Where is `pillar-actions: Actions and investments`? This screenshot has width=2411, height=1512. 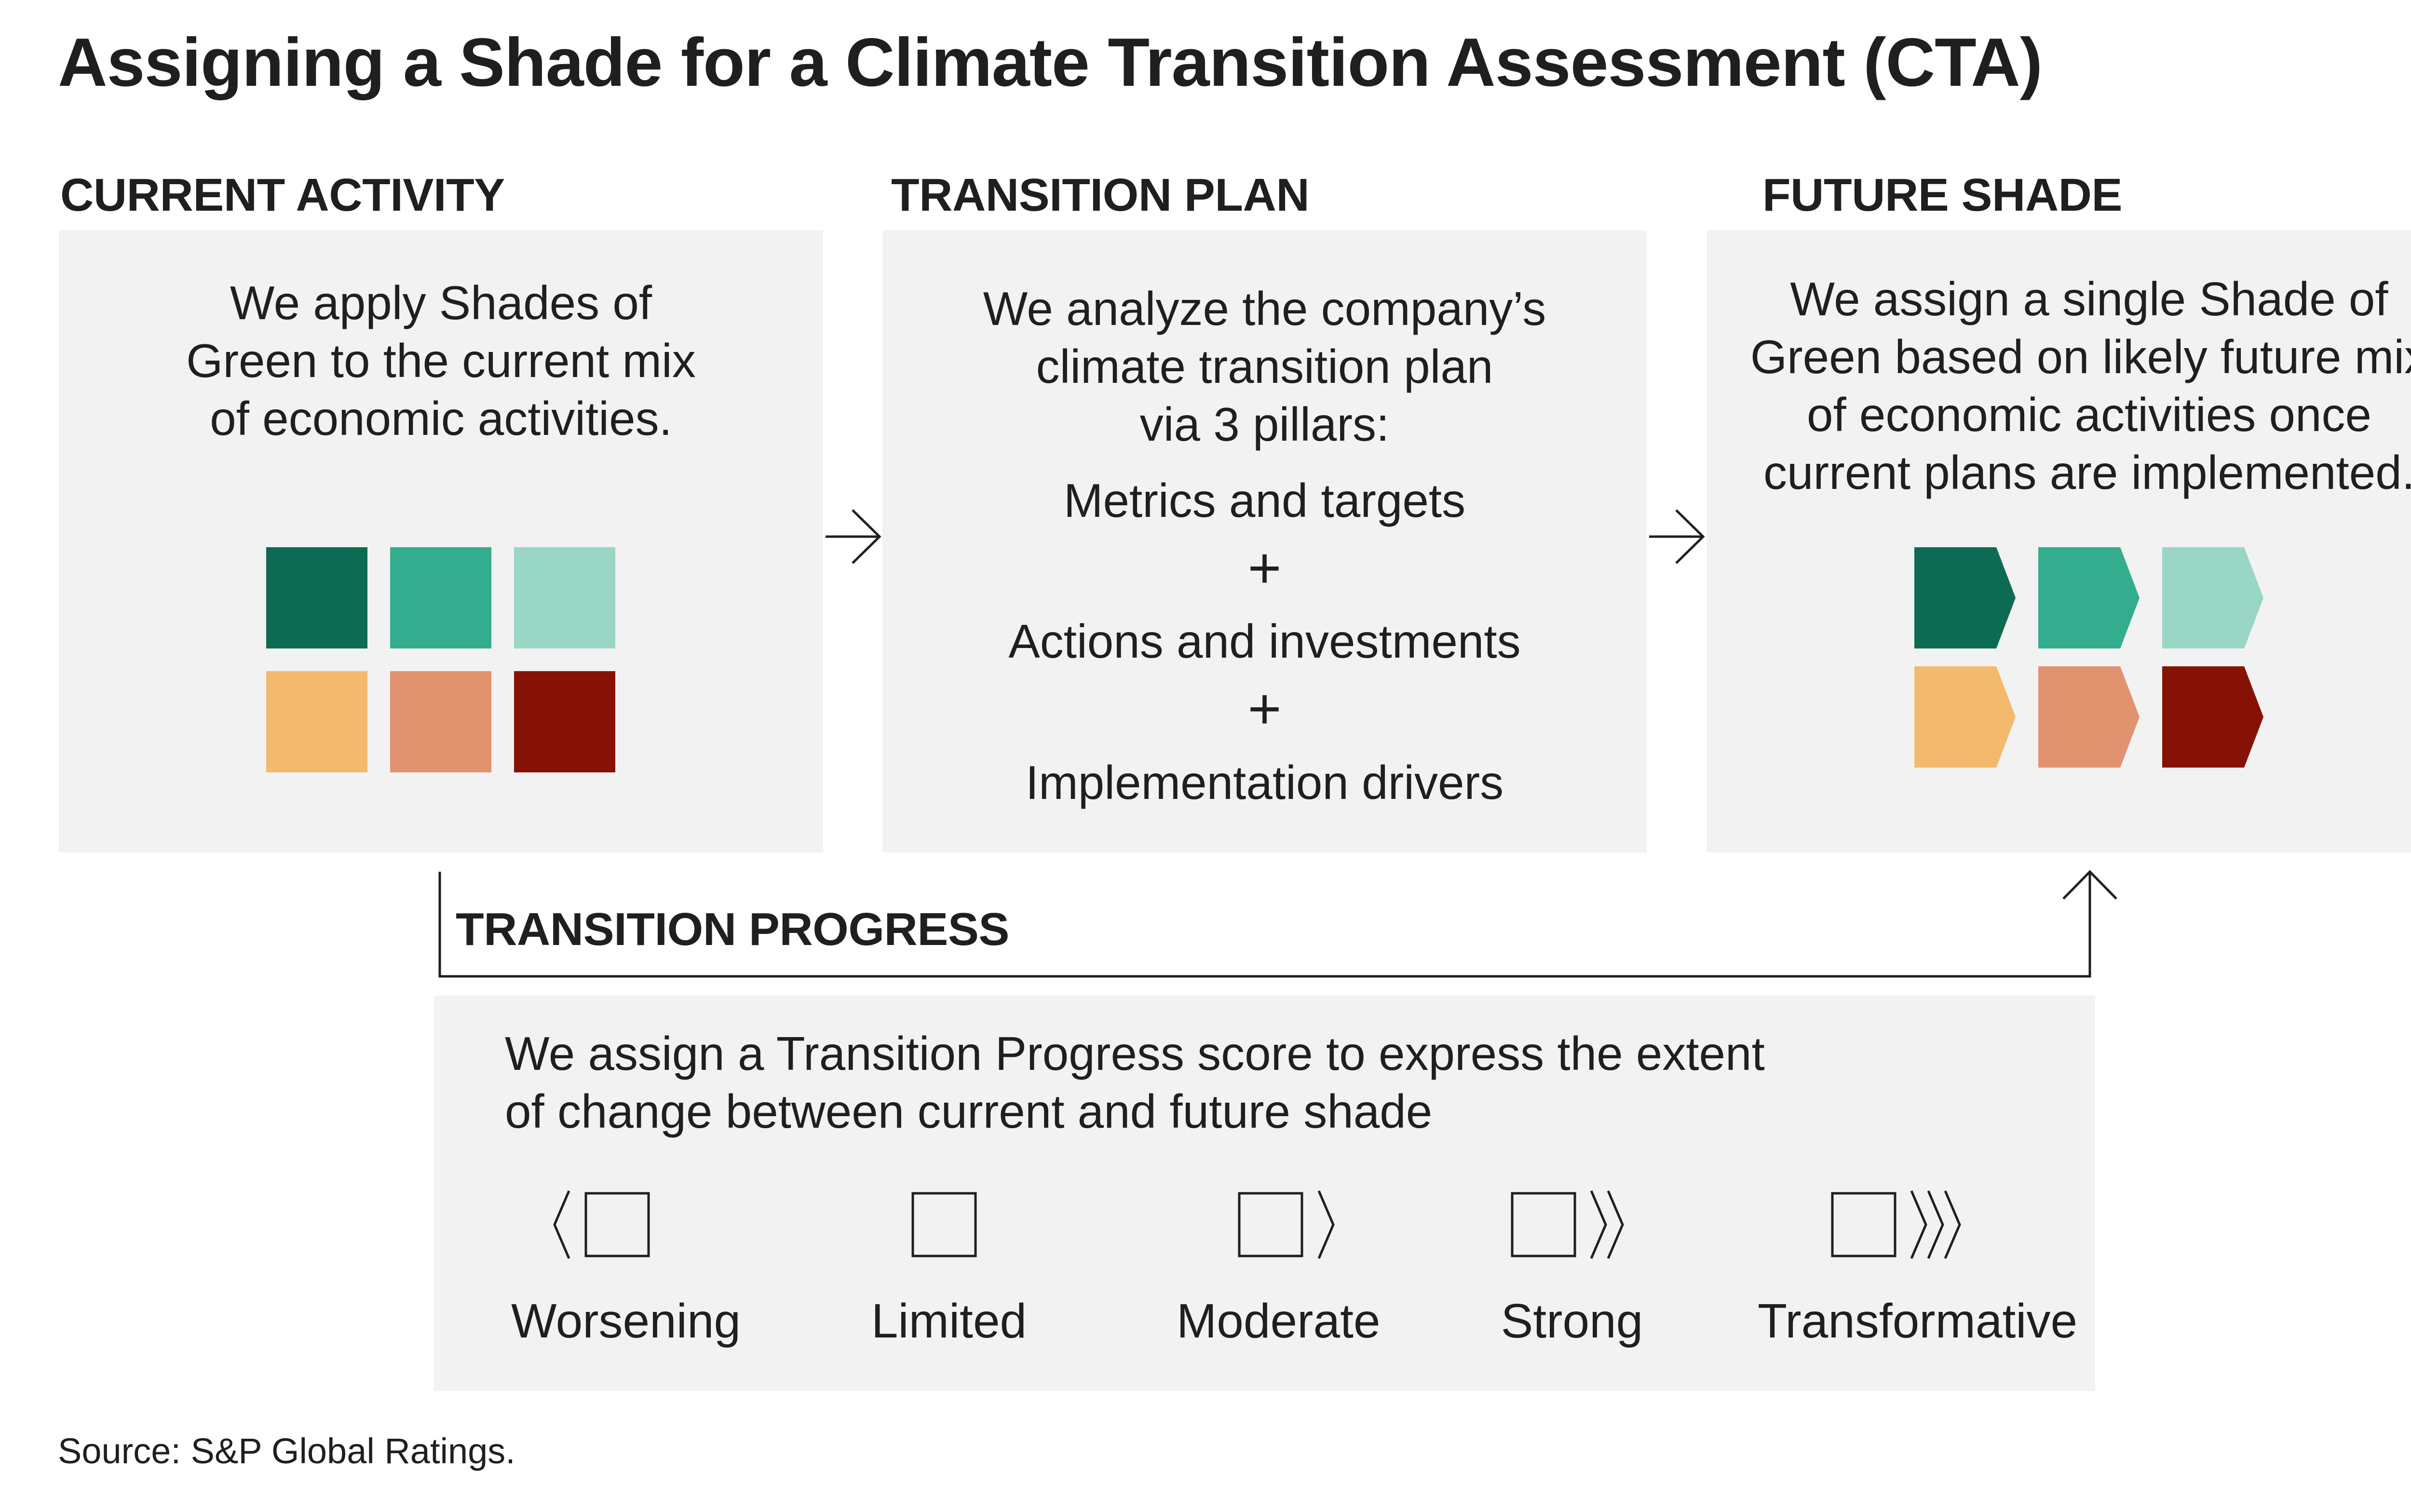
pillar-actions: Actions and investments is located at coordinates (1265, 641).